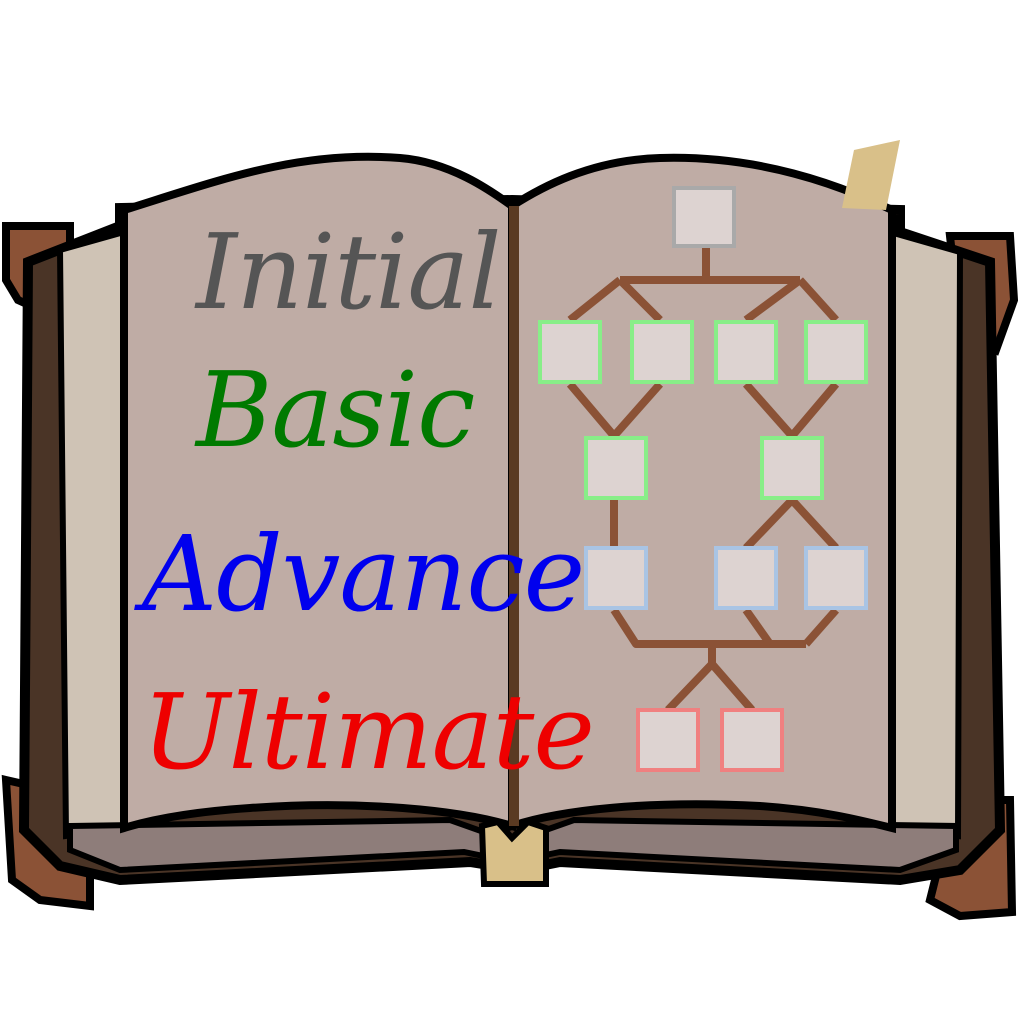 The width and height of the screenshot is (1024, 1024). I want to click on tier-label-initial: Initial, so click(349, 272).